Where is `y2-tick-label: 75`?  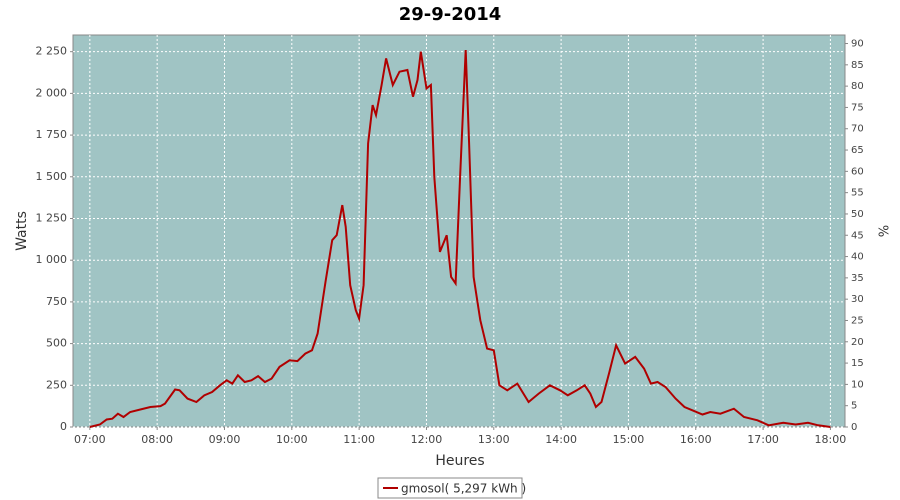
y2-tick-label: 75 is located at coordinates (857, 107).